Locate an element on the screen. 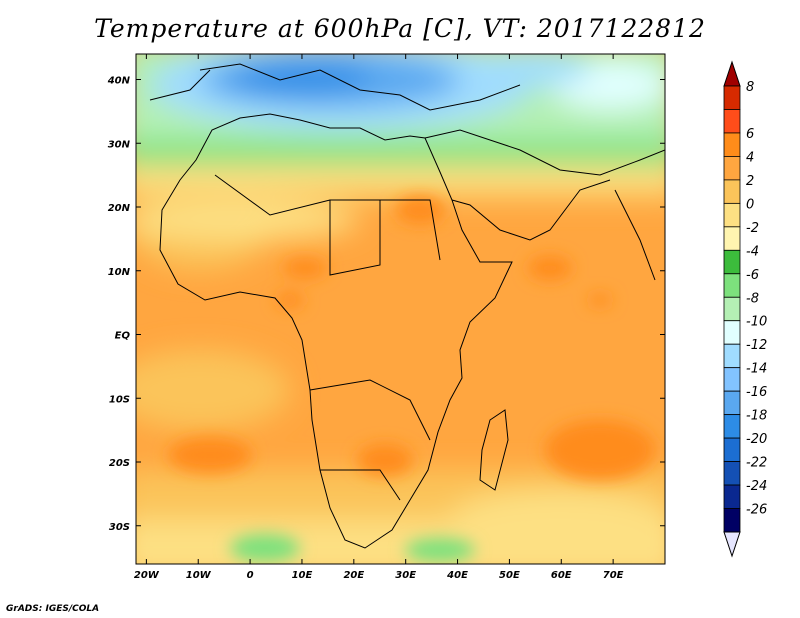  colorbar-label: -6 is located at coordinates (752, 275).